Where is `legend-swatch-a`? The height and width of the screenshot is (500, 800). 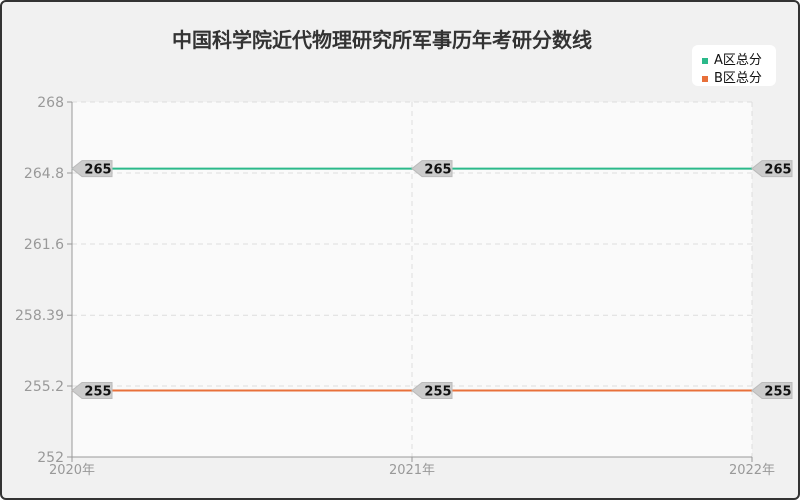 legend-swatch-a is located at coordinates (705, 60).